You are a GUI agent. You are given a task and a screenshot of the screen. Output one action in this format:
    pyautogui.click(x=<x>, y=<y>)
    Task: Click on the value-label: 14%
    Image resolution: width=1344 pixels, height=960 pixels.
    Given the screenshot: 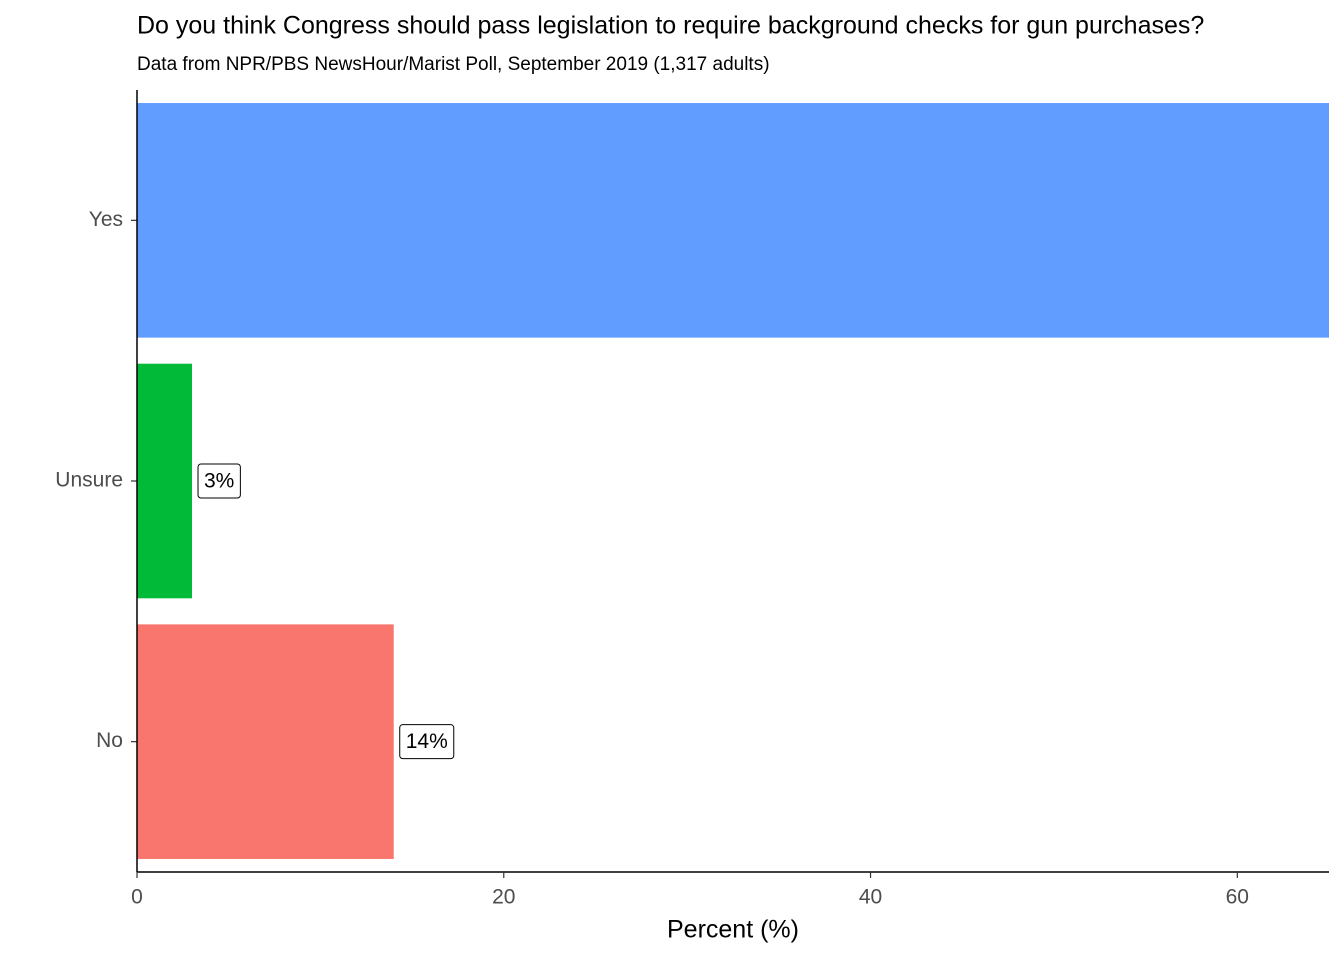 What is the action you would take?
    pyautogui.click(x=427, y=741)
    